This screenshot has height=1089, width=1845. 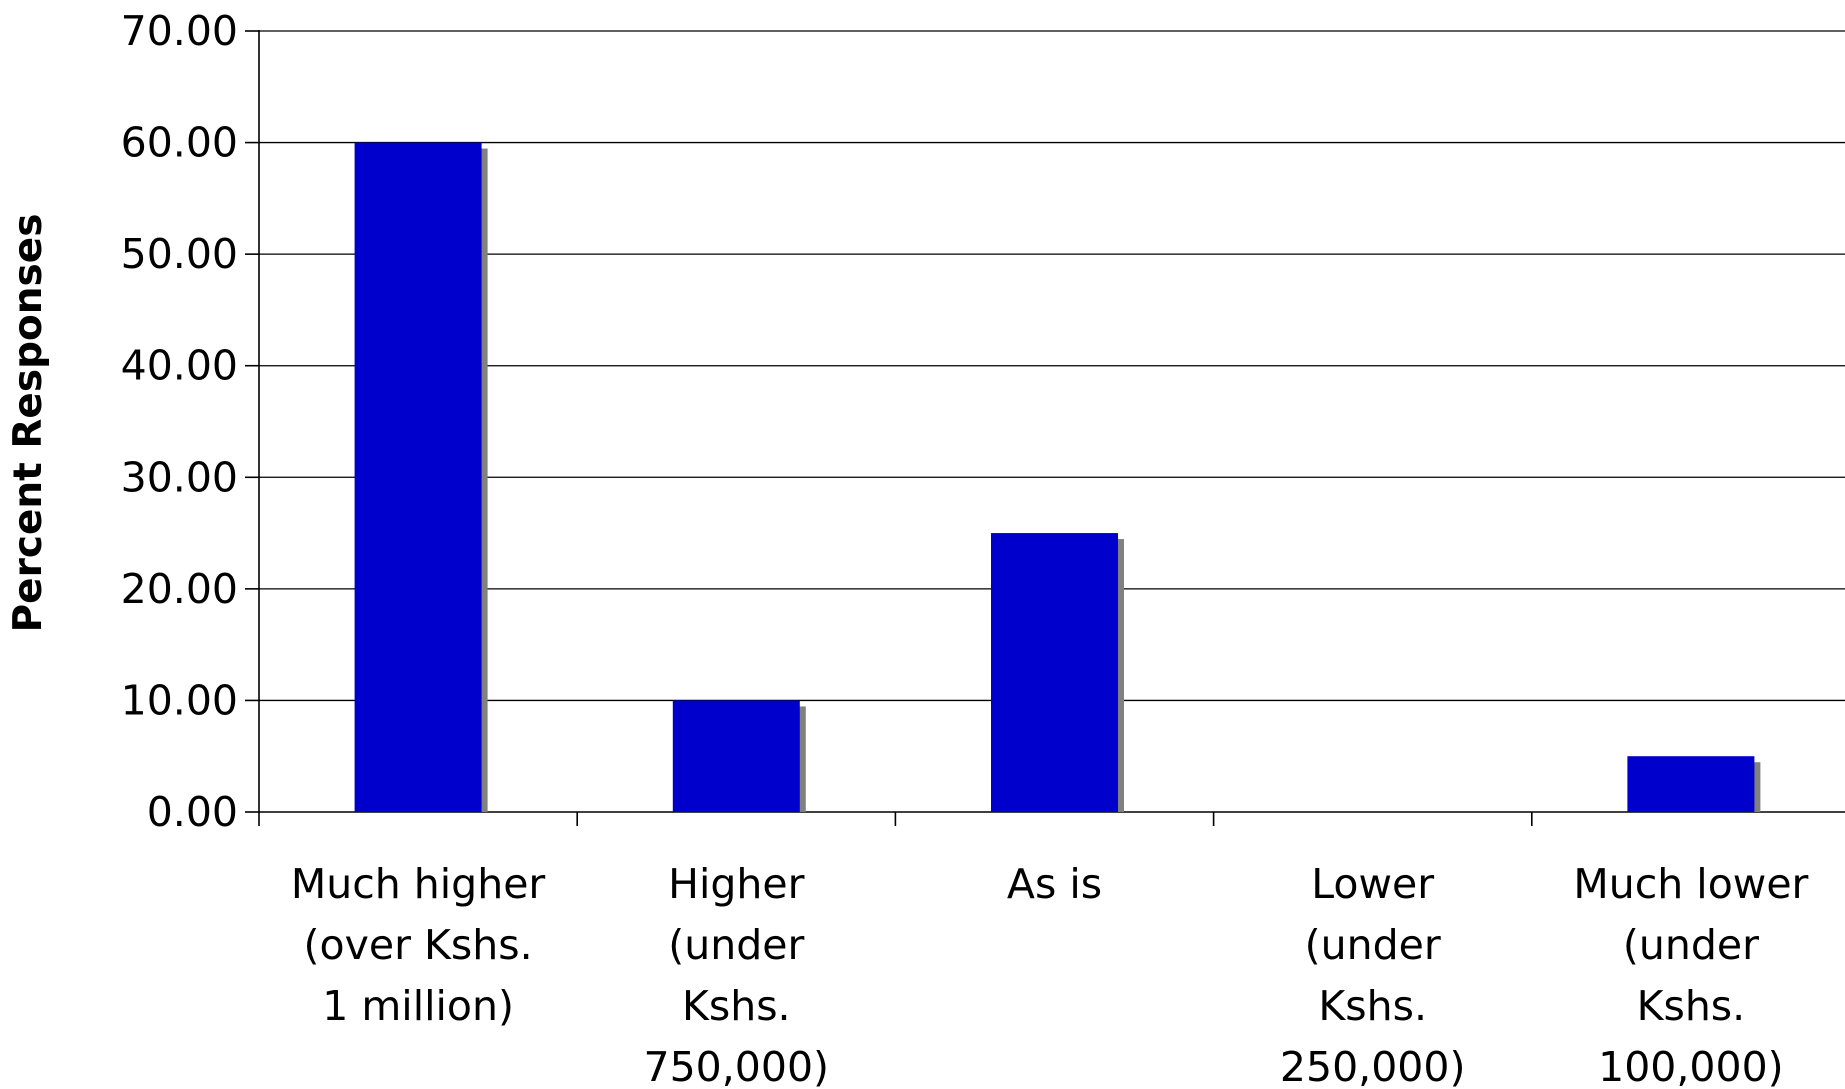 I want to click on y-tick-label: 70.00, so click(x=179, y=31).